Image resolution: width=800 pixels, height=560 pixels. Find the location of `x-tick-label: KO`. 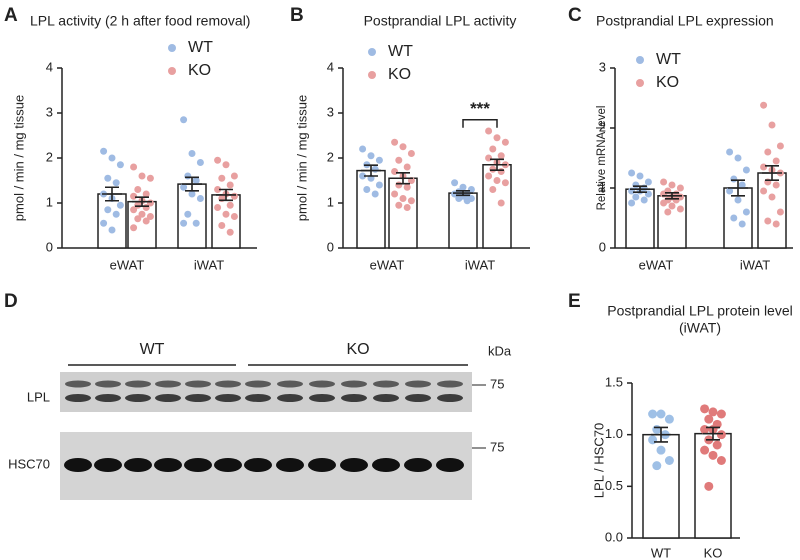

x-tick-label: KO is located at coordinates (713, 552).